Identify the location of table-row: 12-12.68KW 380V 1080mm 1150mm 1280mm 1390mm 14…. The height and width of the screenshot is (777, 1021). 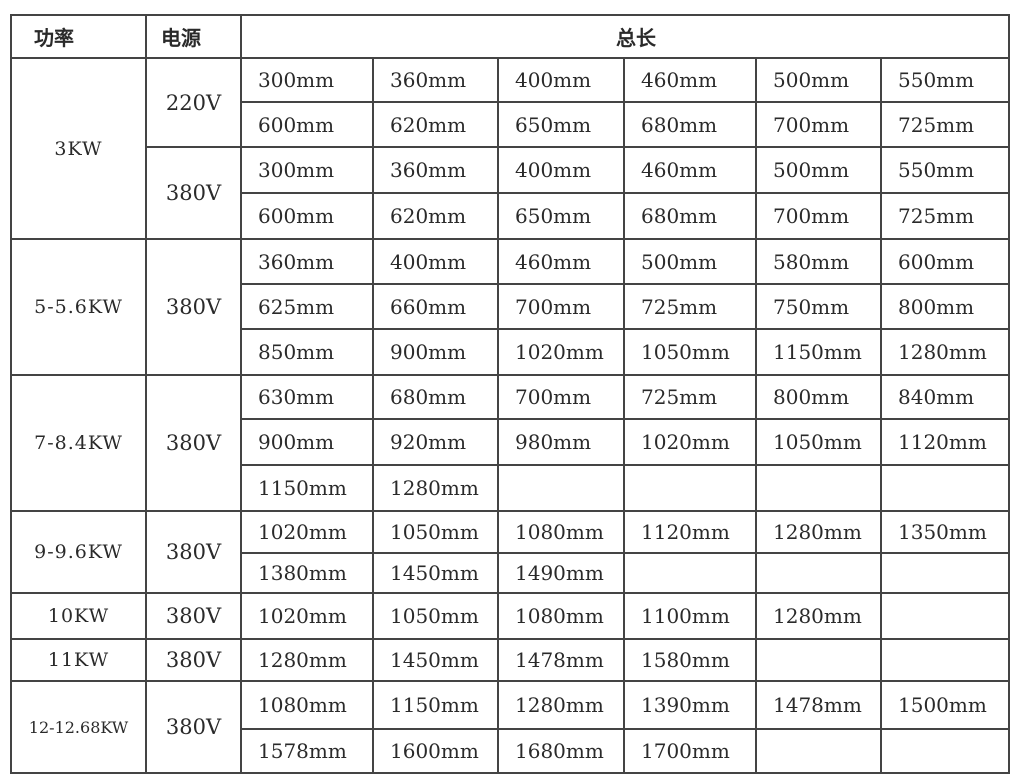
(510, 727).